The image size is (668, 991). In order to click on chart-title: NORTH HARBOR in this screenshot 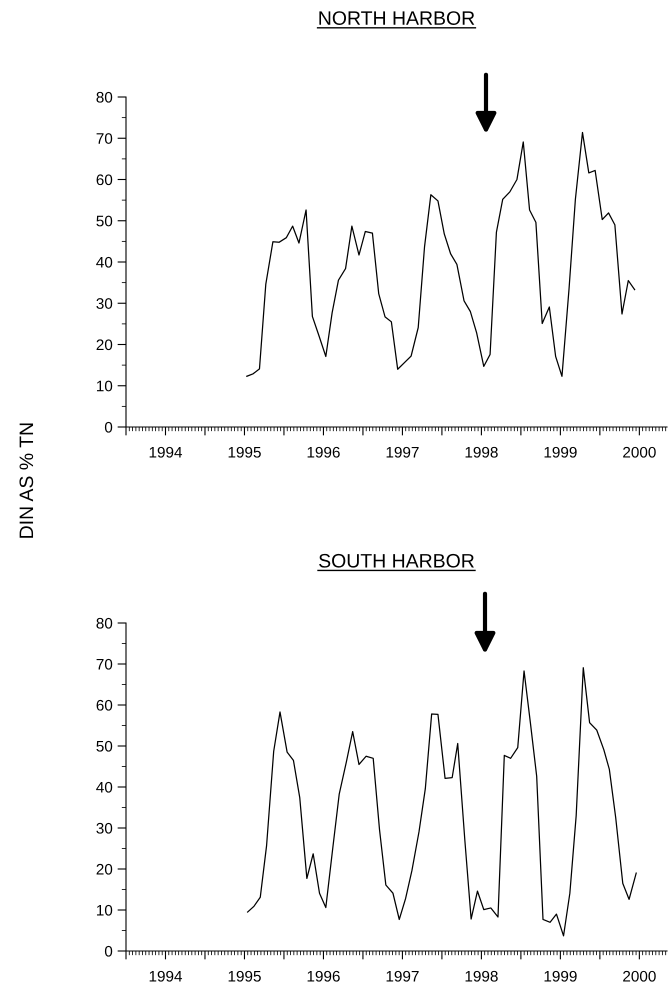, I will do `click(396, 18)`.